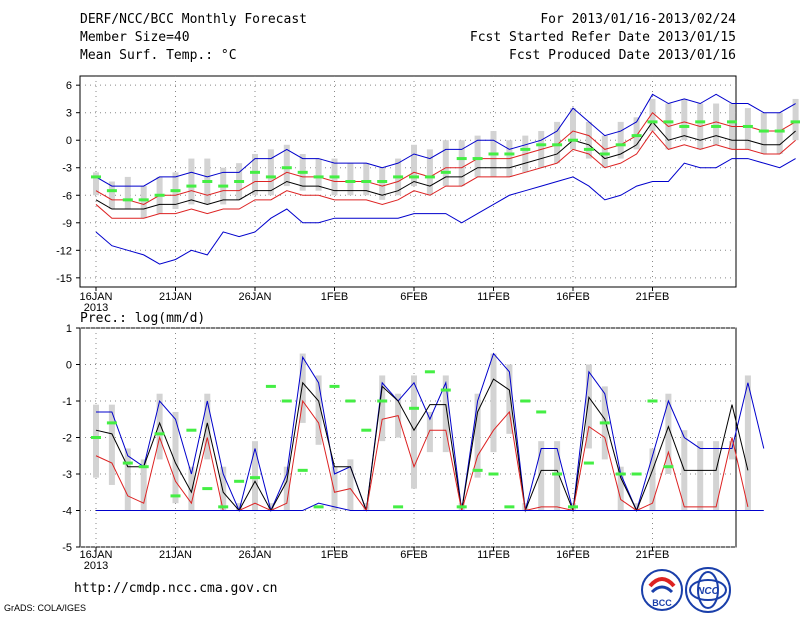  What do you see at coordinates (622, 55) in the screenshot?
I see `produced-date: Fcst Produced Date 2013/01/16` at bounding box center [622, 55].